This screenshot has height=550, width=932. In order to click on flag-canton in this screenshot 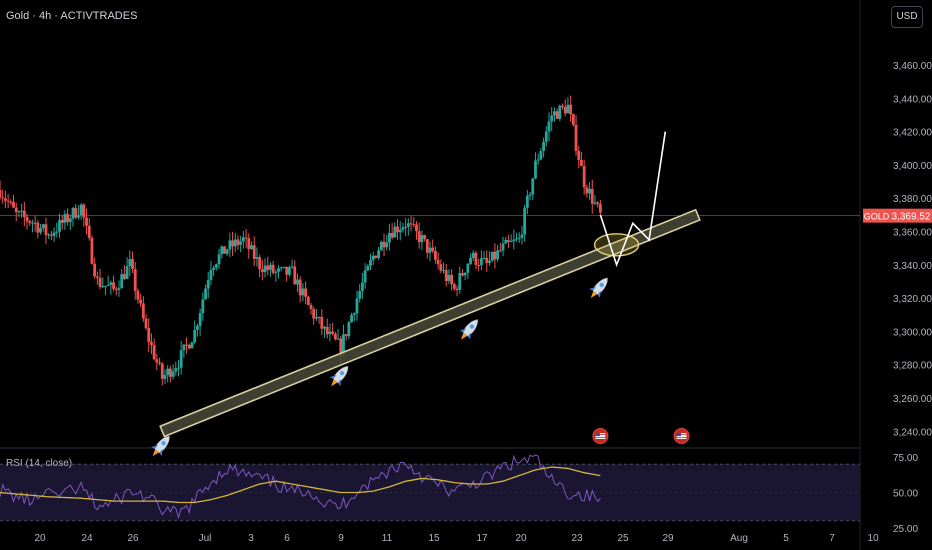, I will do `click(597, 434)`.